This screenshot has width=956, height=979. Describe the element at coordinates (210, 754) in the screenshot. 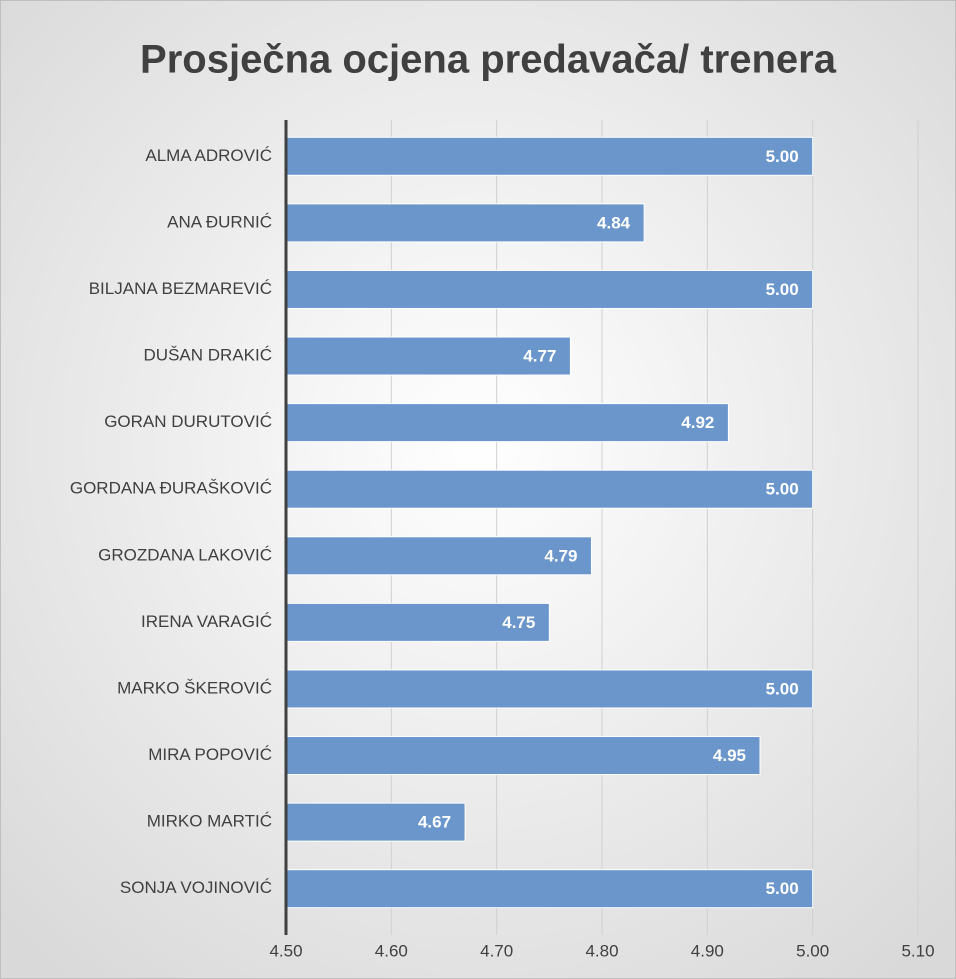

I see `y-tick-label: MIRA POPOVIĆ` at that location.